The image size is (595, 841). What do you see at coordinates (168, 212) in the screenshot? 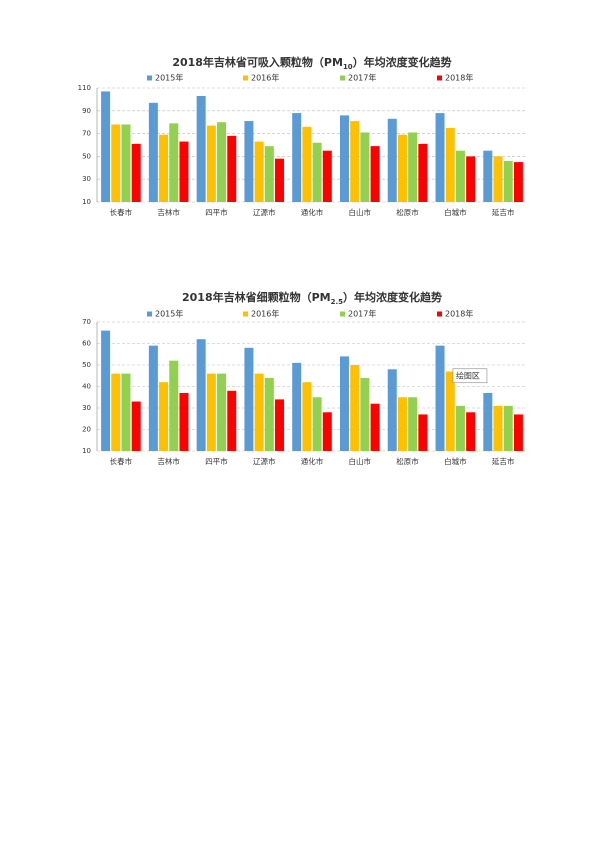
I see `x-tick-label: 吉林市` at bounding box center [168, 212].